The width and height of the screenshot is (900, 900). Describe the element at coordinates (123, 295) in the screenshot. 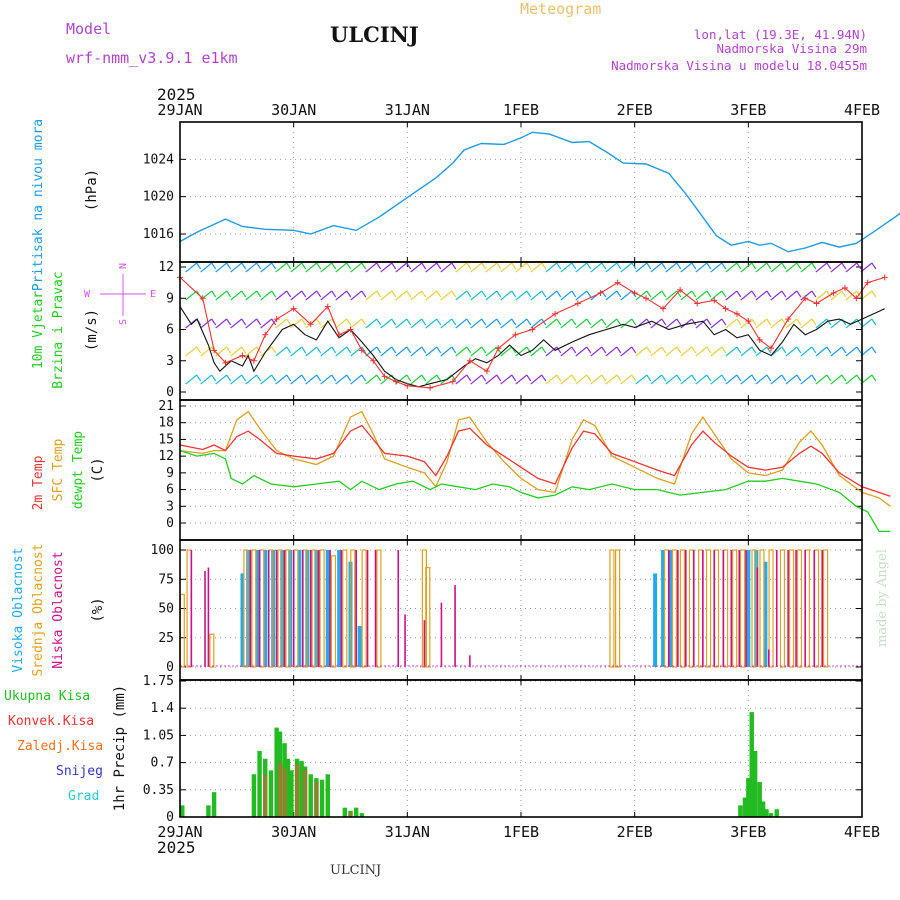

I see `wind-dir-rose` at that location.